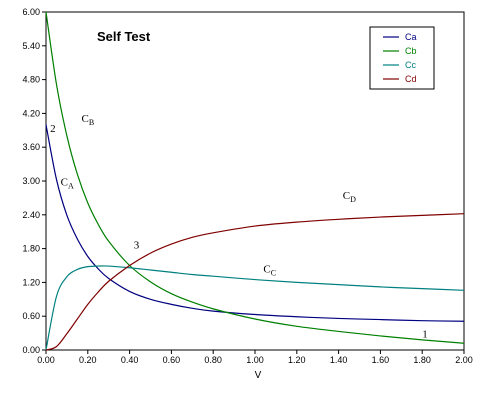  Describe the element at coordinates (172, 360) in the screenshot. I see `x-tick-label: 0.60` at that location.